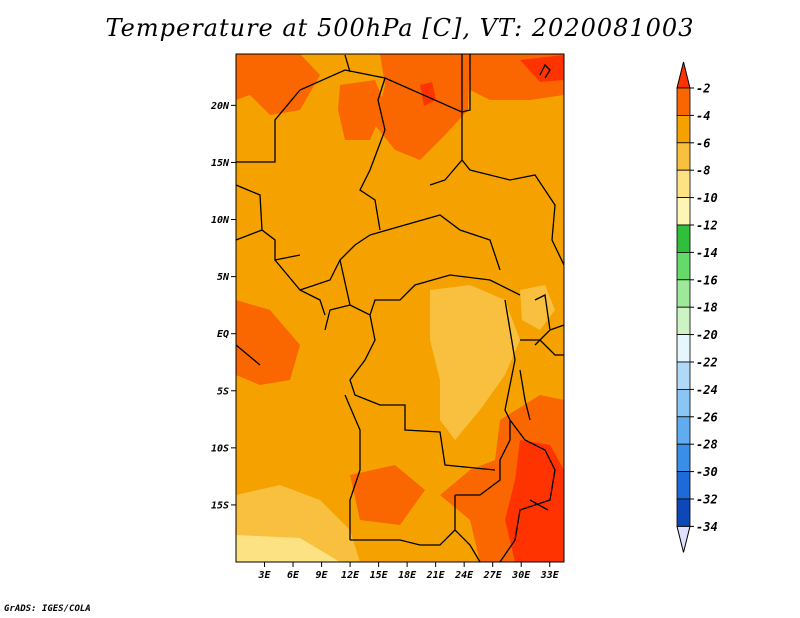 The image size is (800, 618). I want to click on colorbar-label: -10, so click(707, 198).